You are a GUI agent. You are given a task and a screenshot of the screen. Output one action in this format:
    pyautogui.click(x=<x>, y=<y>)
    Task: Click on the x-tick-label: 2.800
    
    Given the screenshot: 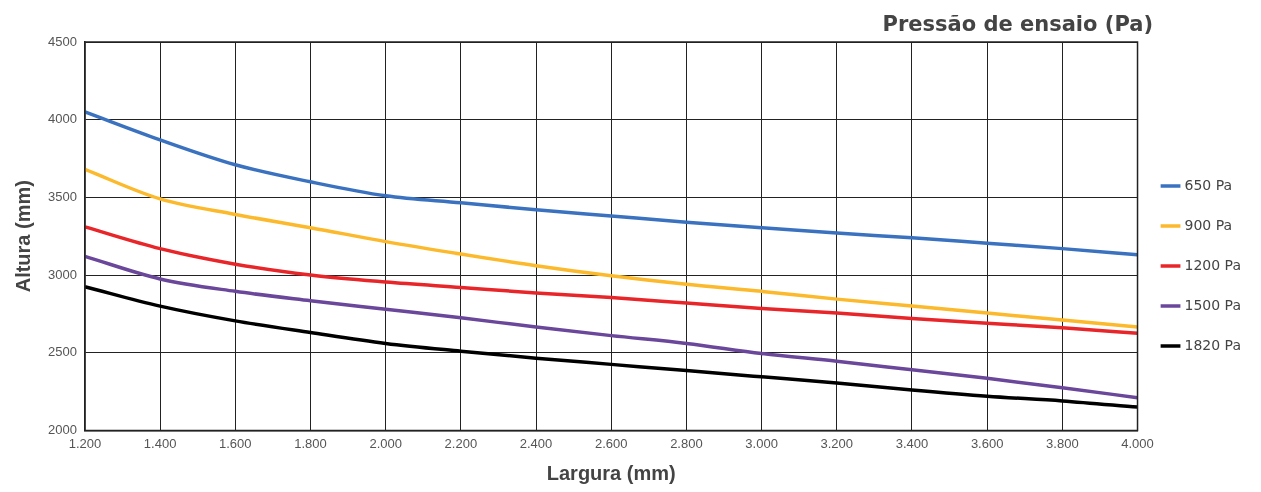 What is the action you would take?
    pyautogui.click(x=686, y=443)
    